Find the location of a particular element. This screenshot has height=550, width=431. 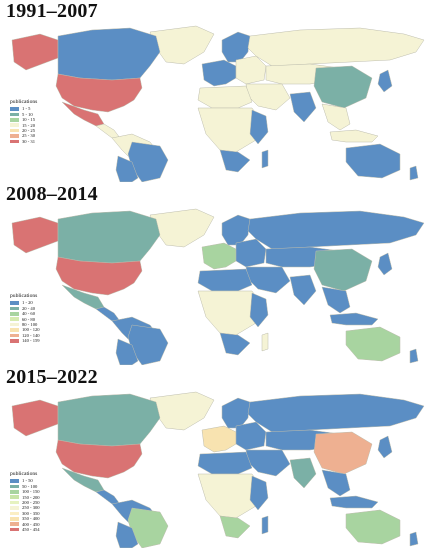

legend-entry: 100 - 150 is located at coordinates (25, 491).